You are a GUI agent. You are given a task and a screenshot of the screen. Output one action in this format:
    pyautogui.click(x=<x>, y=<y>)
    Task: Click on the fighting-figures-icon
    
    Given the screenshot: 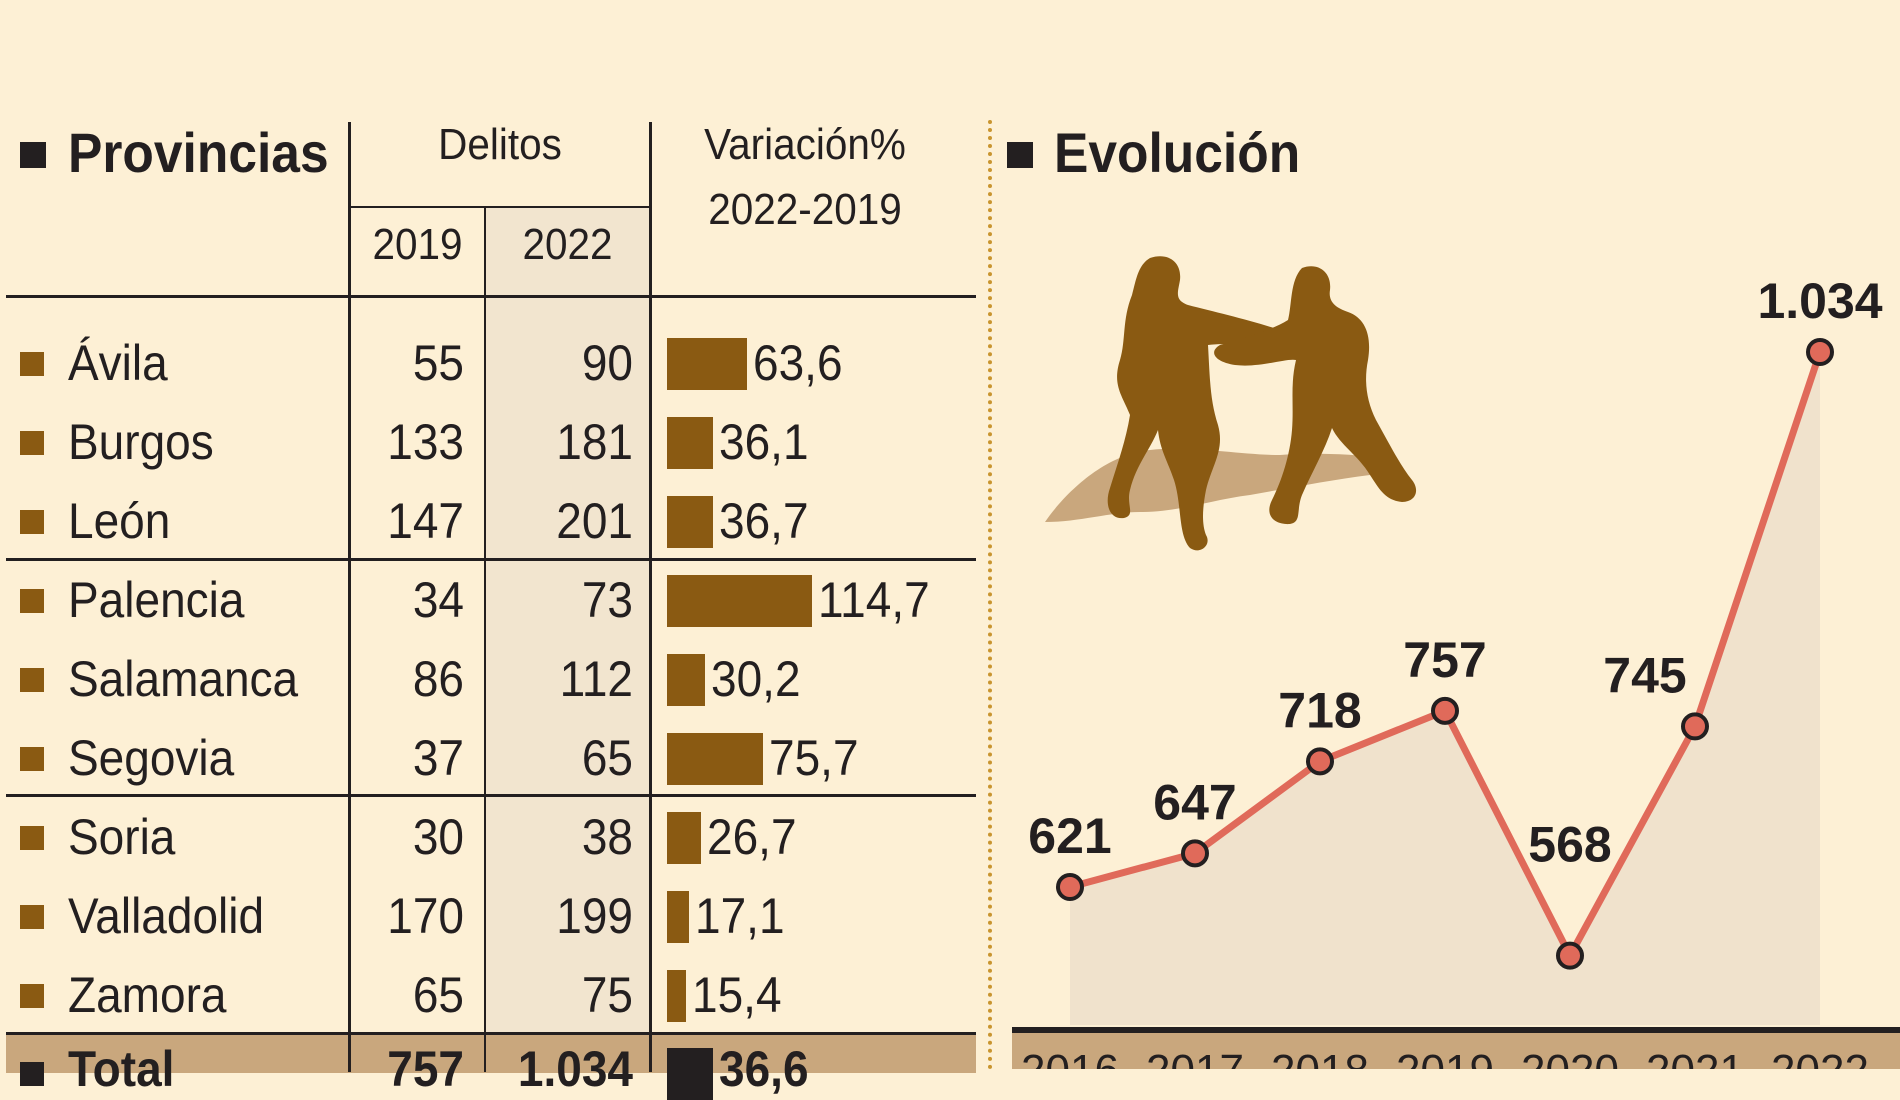 What is the action you would take?
    pyautogui.click(x=1231, y=403)
    